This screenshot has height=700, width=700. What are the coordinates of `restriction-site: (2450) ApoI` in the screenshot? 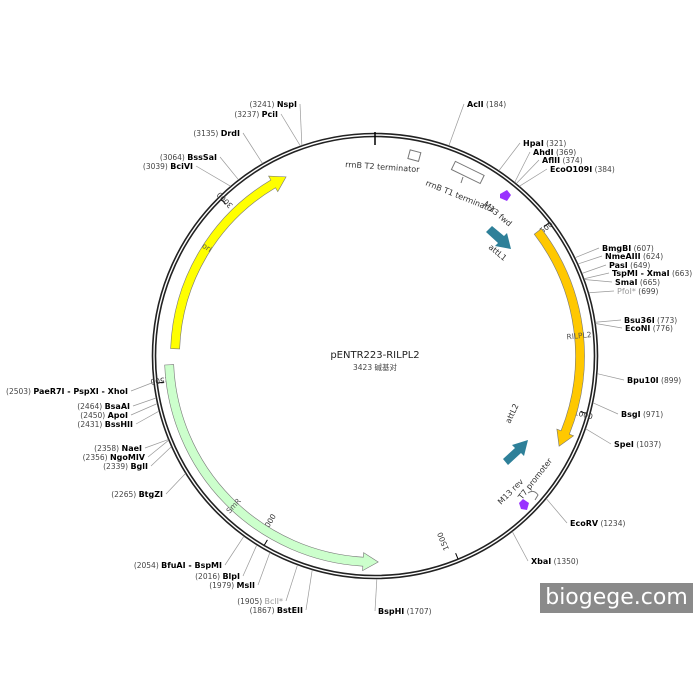 It's located at (104, 415).